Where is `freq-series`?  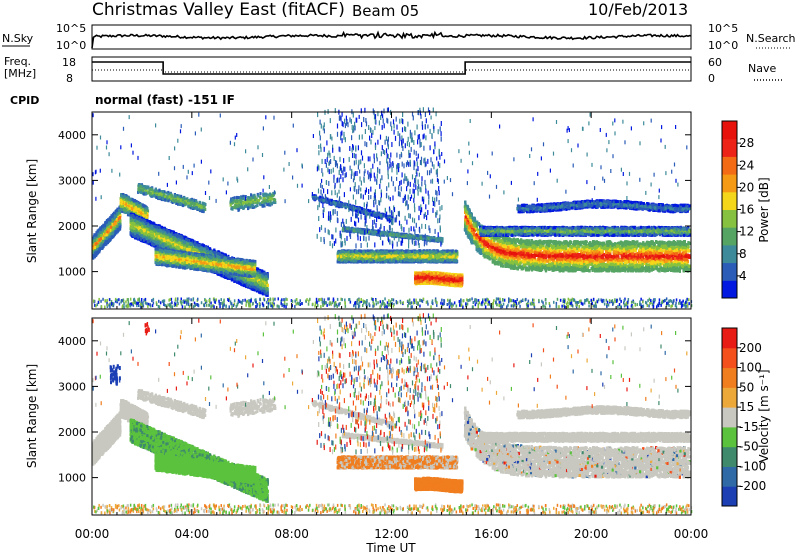 freq-series is located at coordinates (391, 68).